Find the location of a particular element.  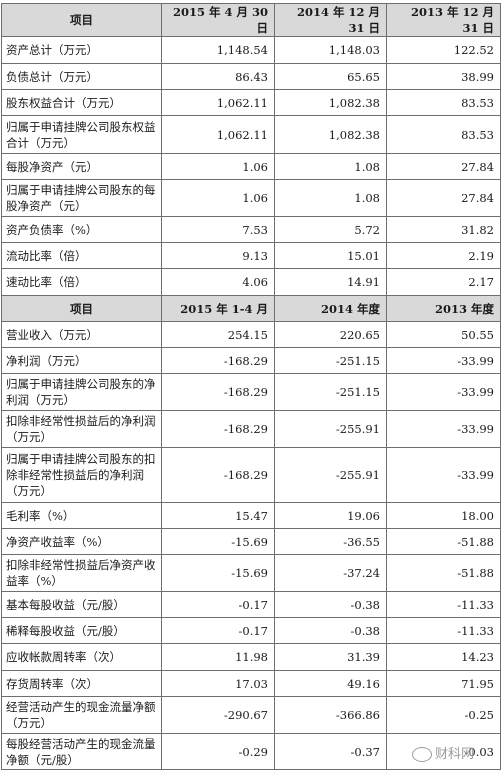

column-header-period: 2014 年 12 月 31 日 is located at coordinates (330, 20).